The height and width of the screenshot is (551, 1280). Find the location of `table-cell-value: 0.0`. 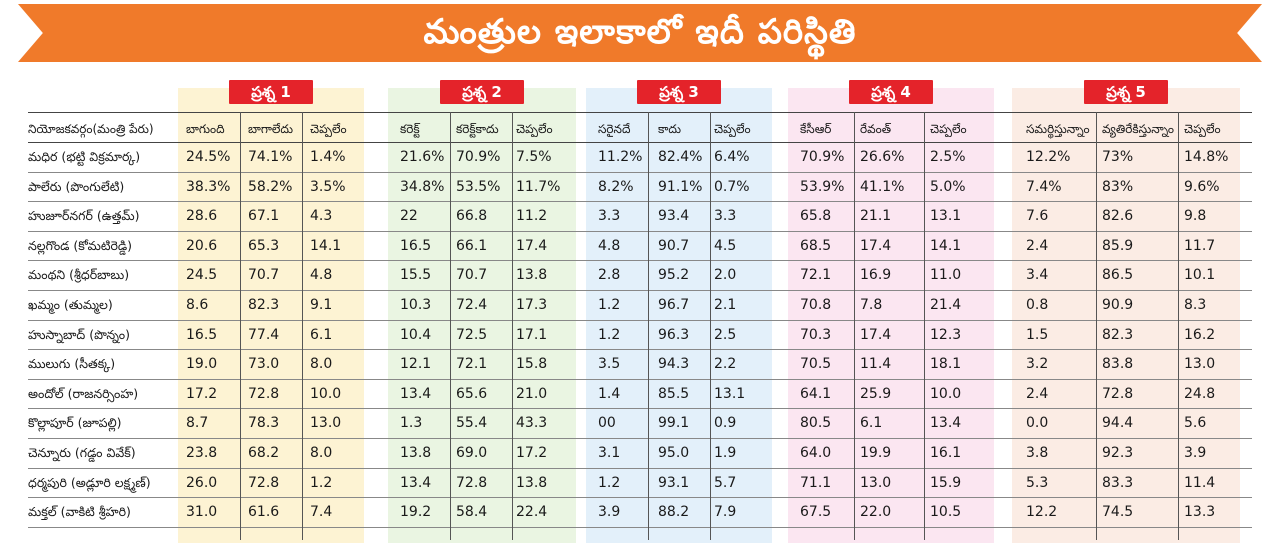

table-cell-value: 0.0 is located at coordinates (1037, 423).